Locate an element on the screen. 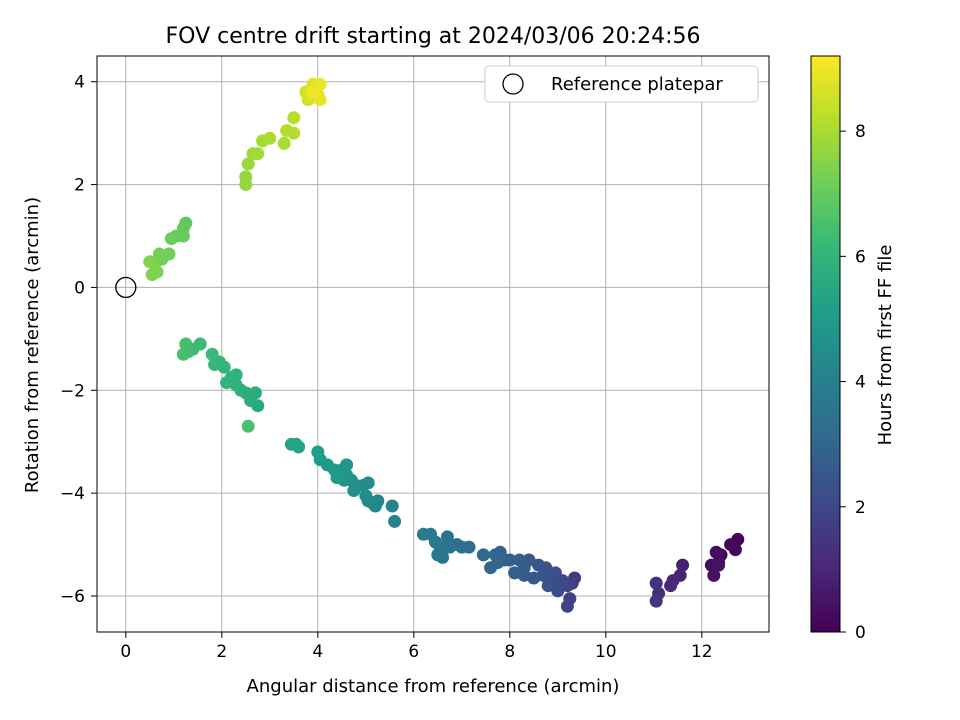 This screenshot has width=960, height=720. legend-marker-icon is located at coordinates (513, 84).